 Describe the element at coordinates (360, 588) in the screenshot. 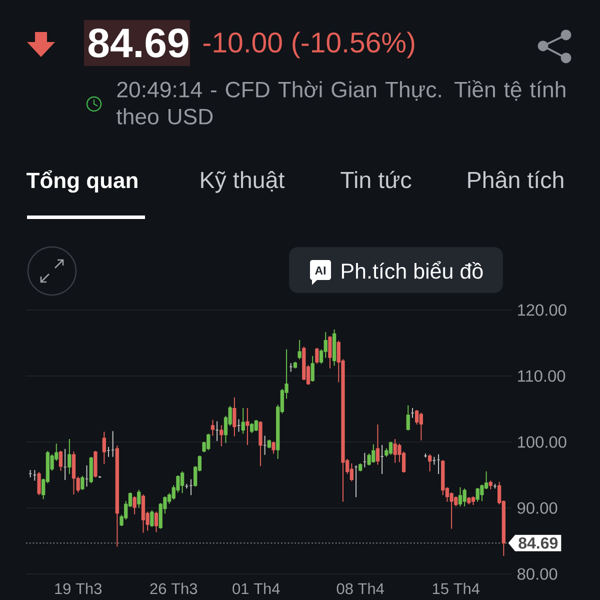

I see `x-tick-label: 08 Th4` at that location.